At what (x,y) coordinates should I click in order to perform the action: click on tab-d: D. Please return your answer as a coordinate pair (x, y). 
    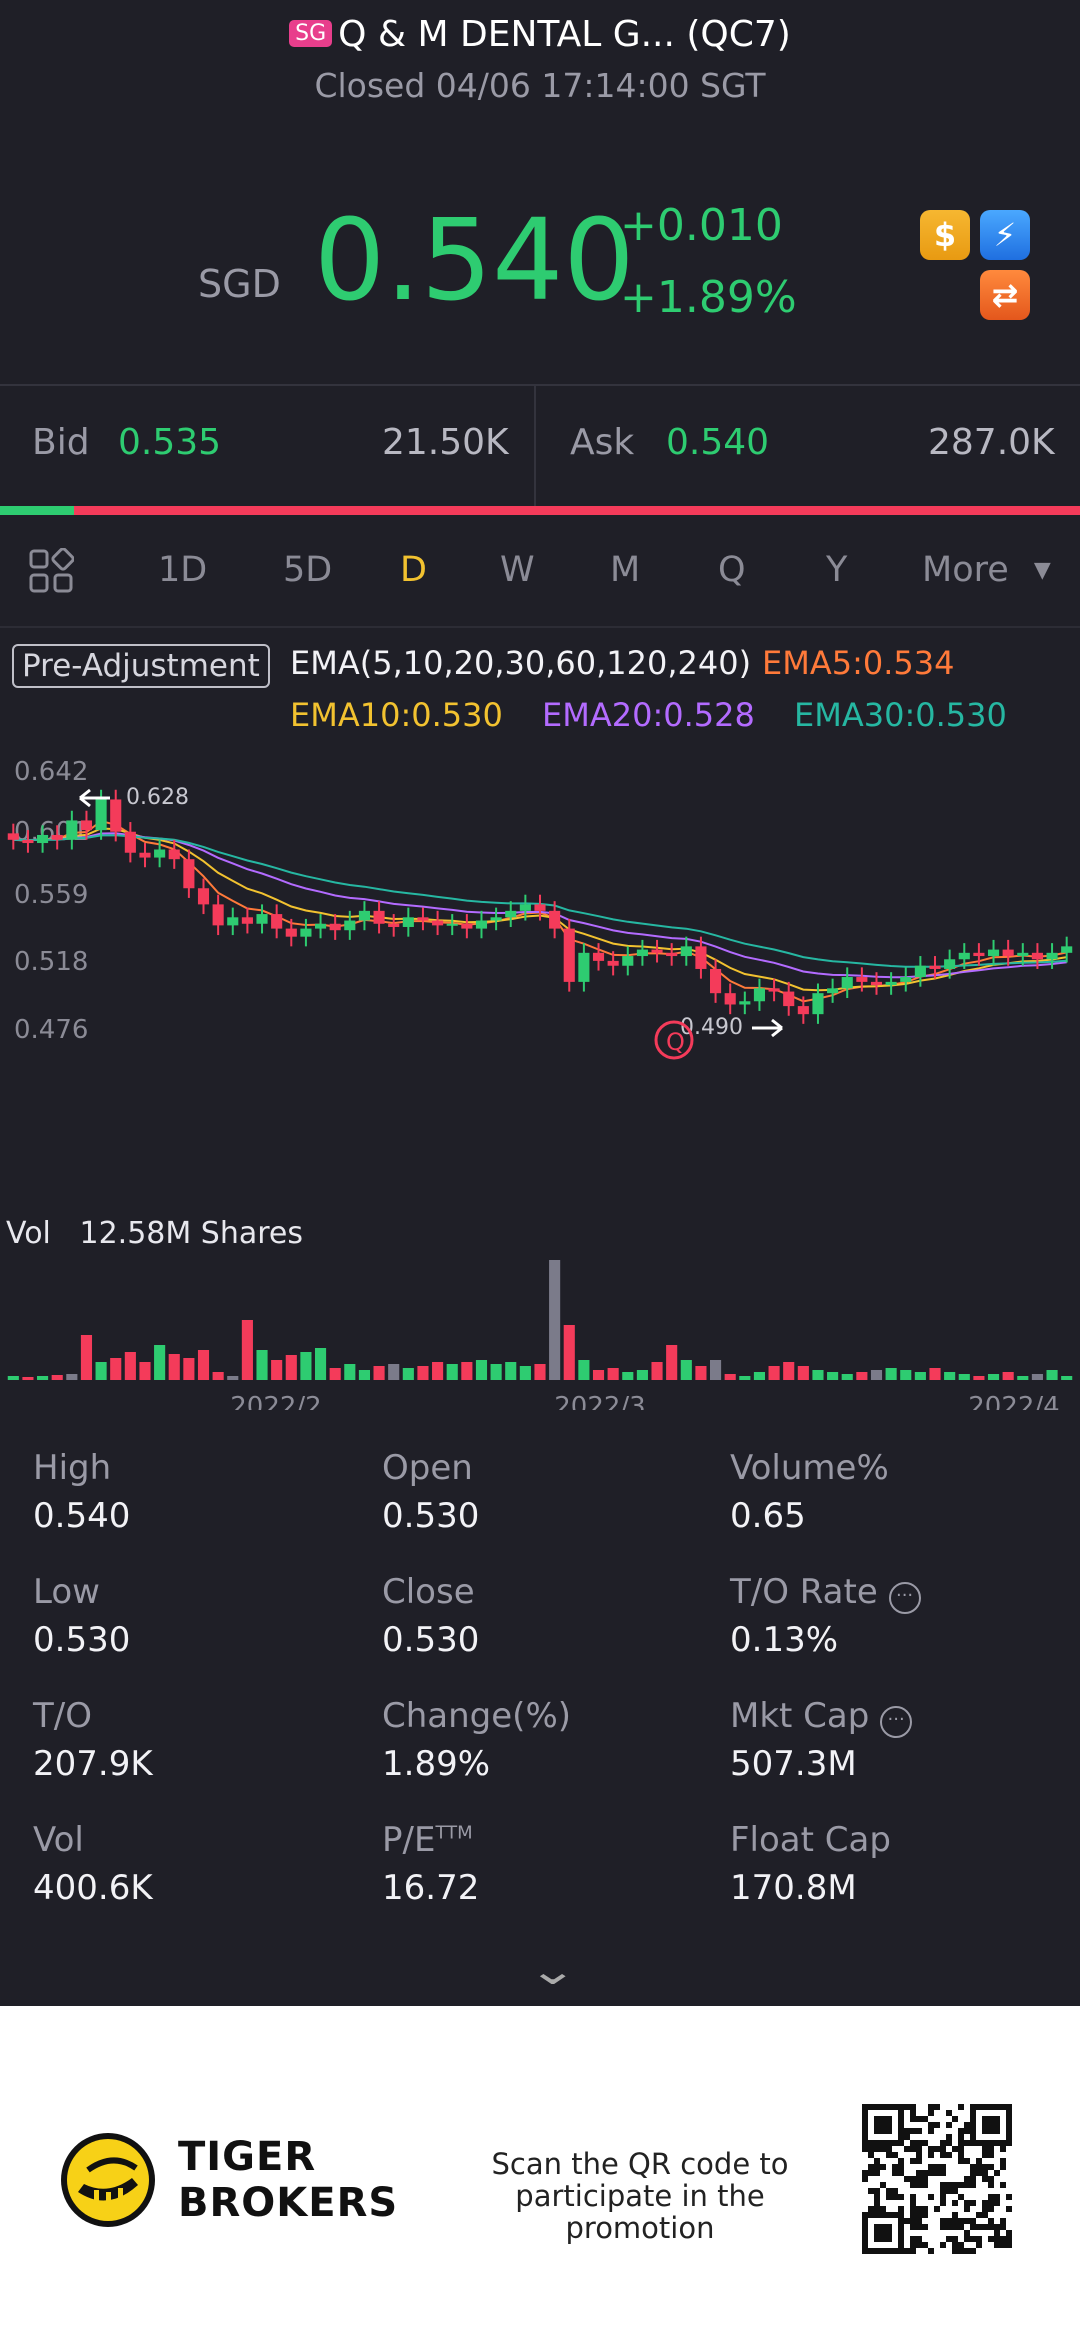
    Looking at the image, I should click on (413, 570).